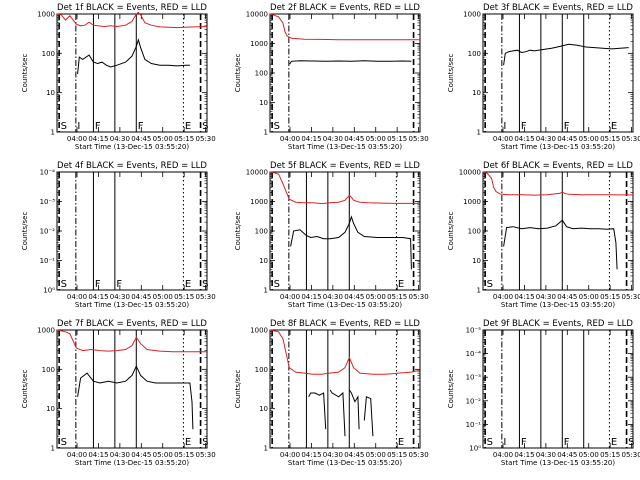 Image resolution: width=640 pixels, height=480 pixels. Describe the element at coordinates (474, 378) in the screenshot. I see `y-tick-label: 10⁻³` at that location.